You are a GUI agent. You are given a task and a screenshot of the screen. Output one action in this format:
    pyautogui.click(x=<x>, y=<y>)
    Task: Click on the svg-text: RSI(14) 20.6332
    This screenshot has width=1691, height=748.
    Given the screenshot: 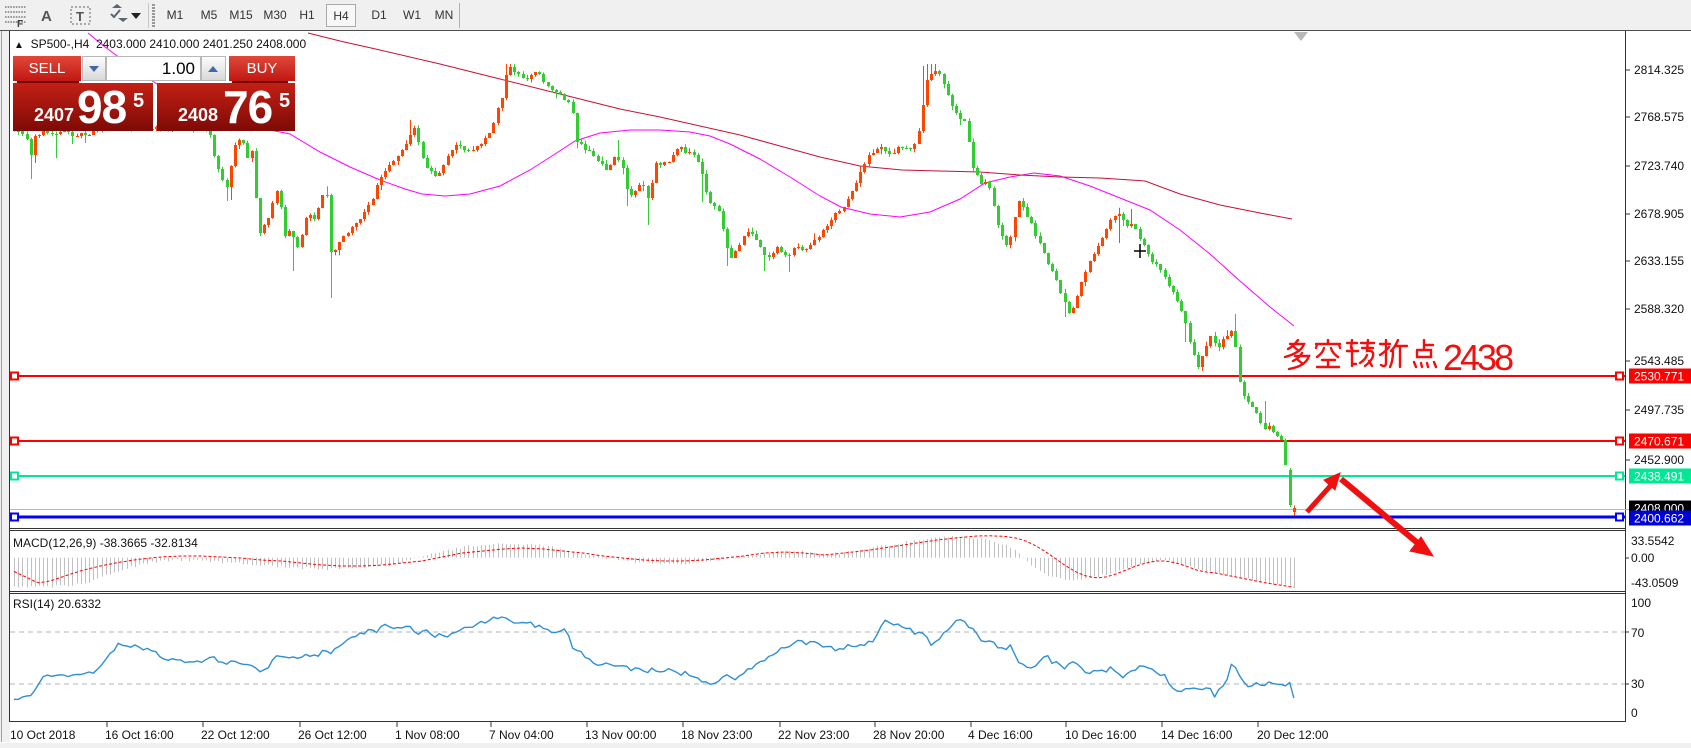 What is the action you would take?
    pyautogui.click(x=57, y=604)
    